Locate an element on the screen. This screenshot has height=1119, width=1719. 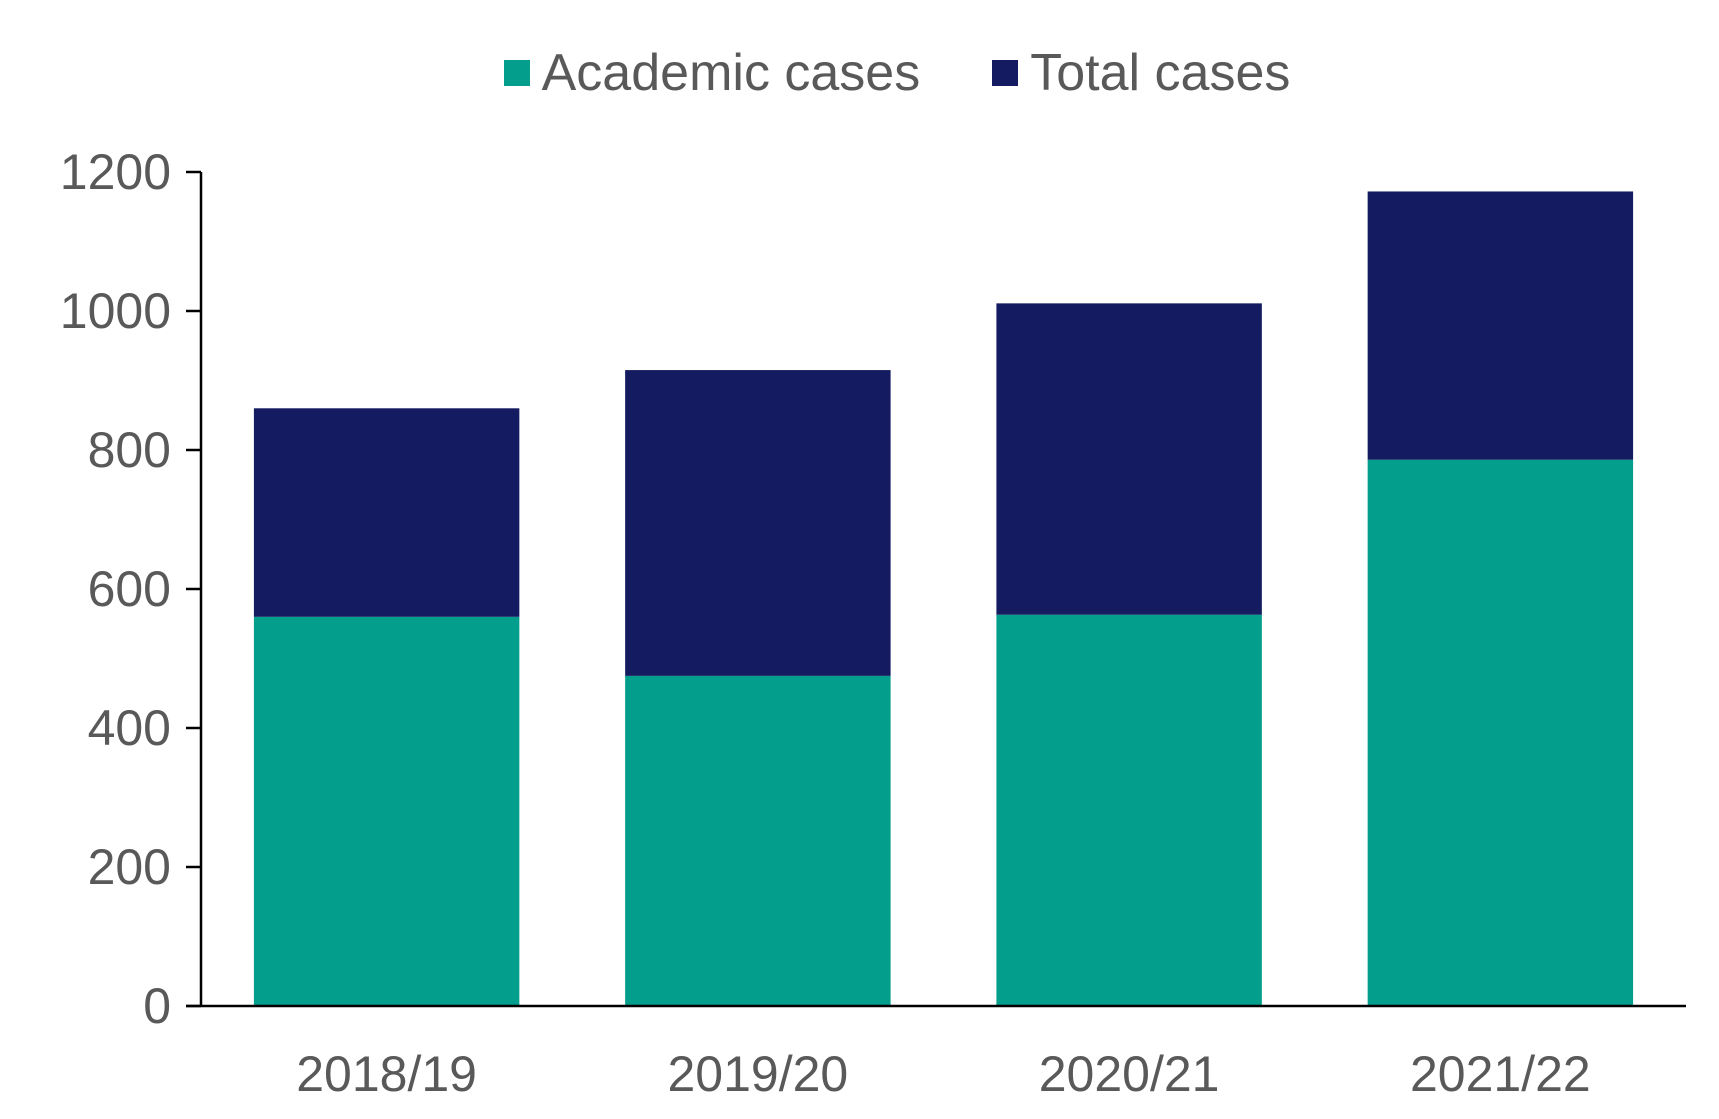
legend-label-total-cases: Total cases is located at coordinates (1160, 73).